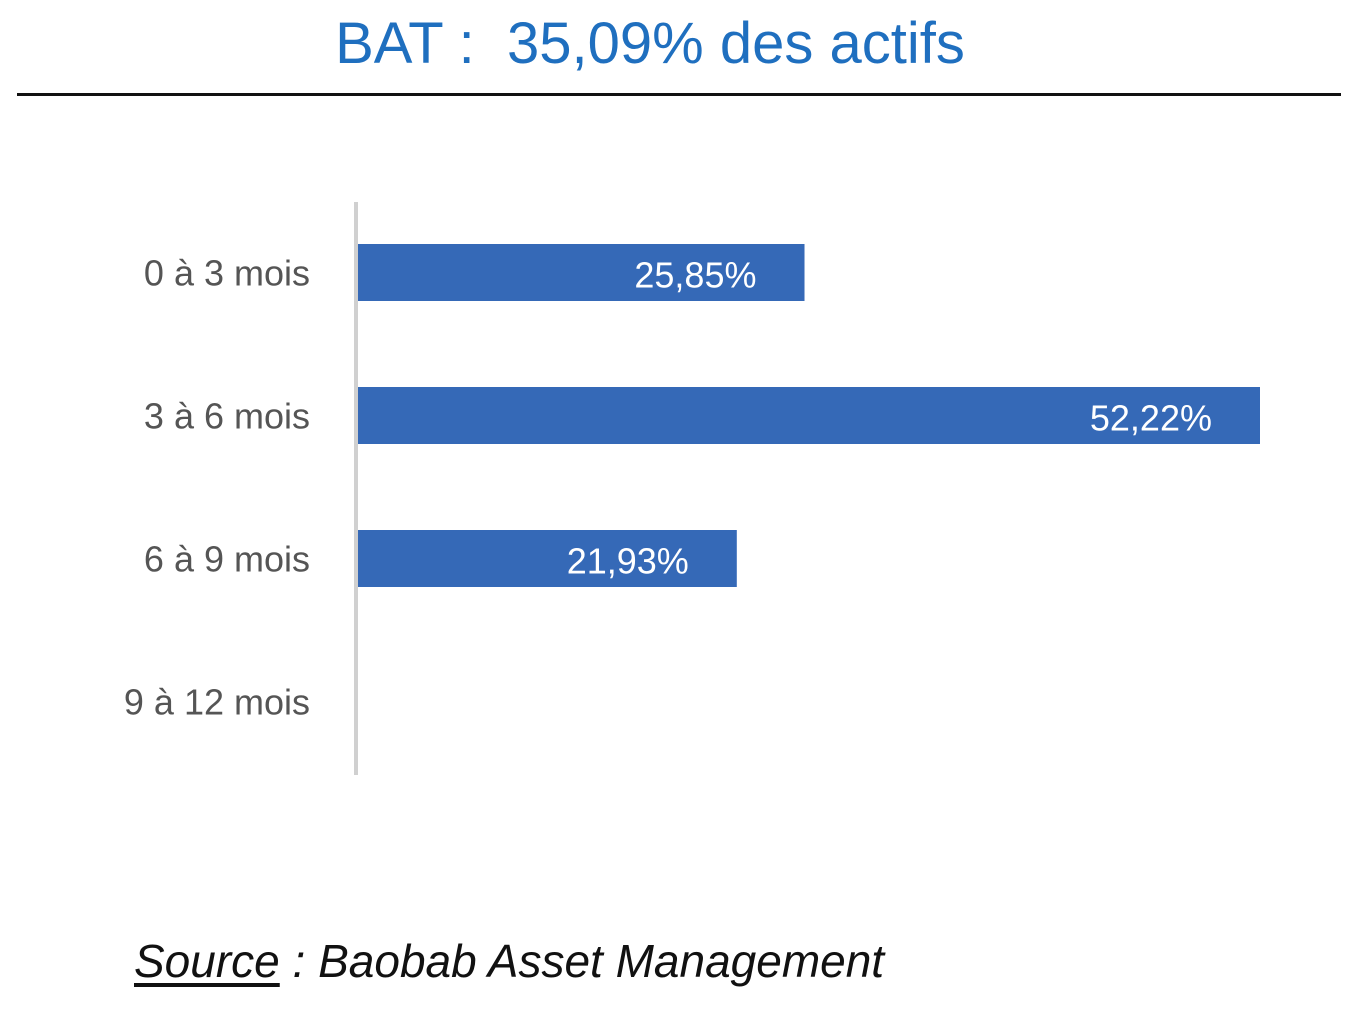 The height and width of the screenshot is (1021, 1369). I want to click on chart-title: BAT : 35,09% des actifs, so click(650, 43).